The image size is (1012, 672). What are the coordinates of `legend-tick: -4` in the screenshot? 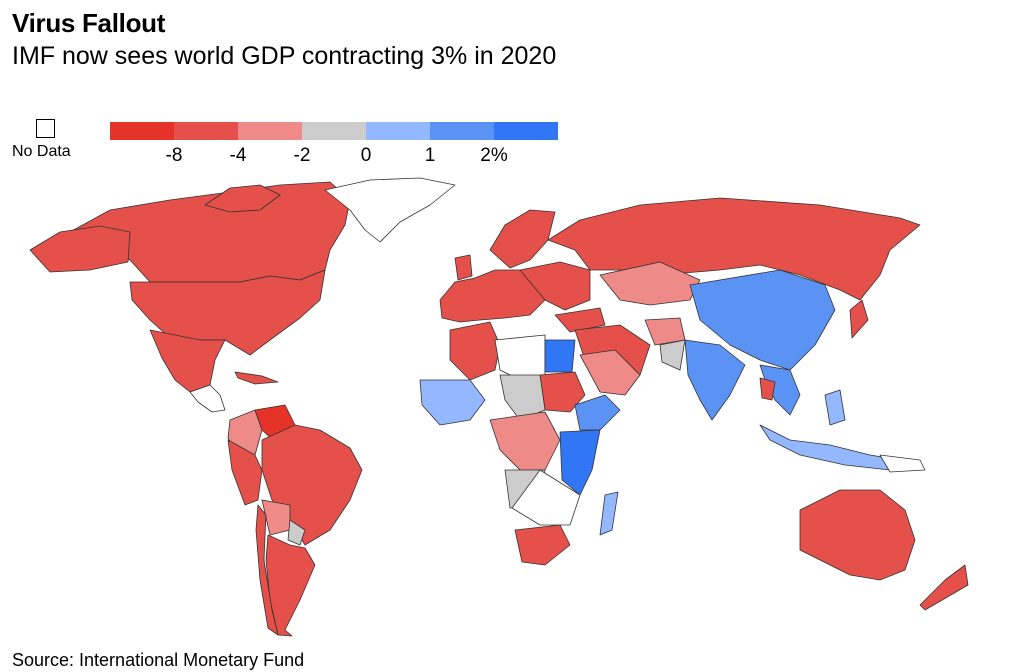 It's located at (238, 155).